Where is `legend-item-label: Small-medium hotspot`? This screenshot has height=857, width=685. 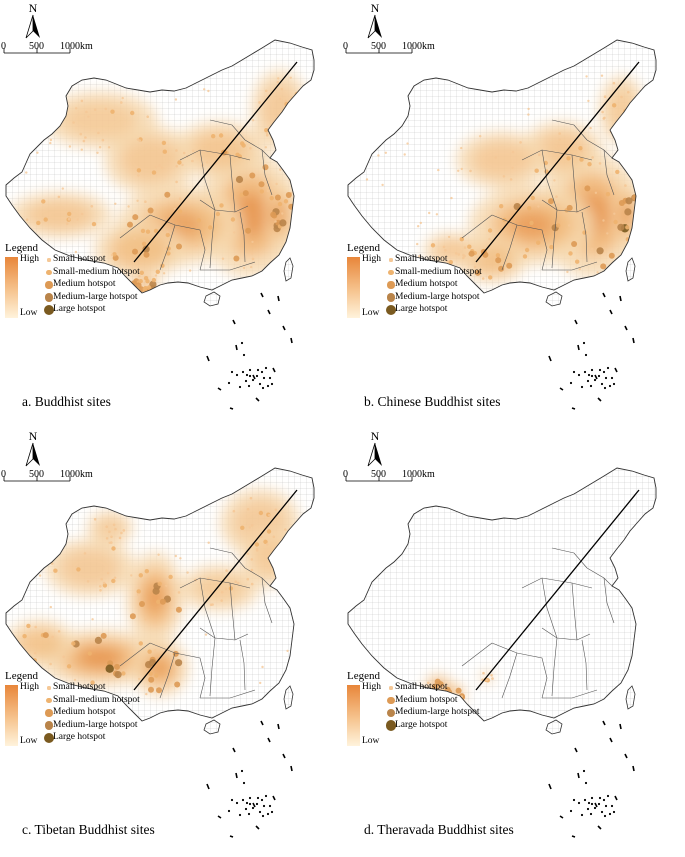 legend-item-label: Small-medium hotspot is located at coordinates (96, 699).